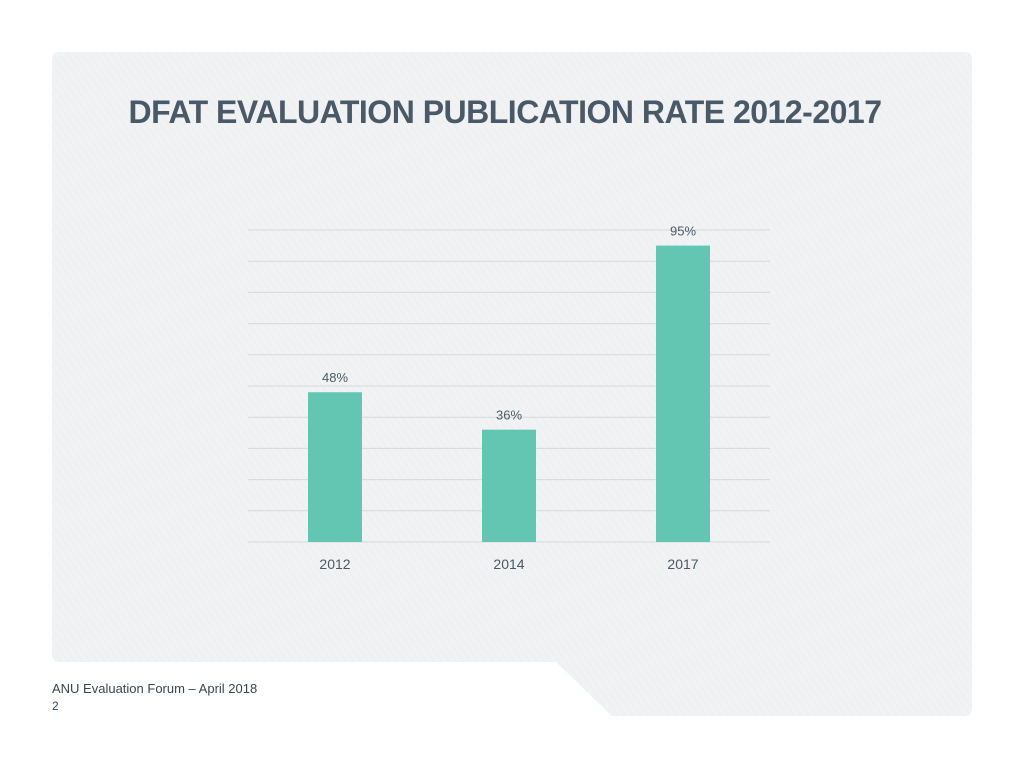 Image resolution: width=1024 pixels, height=768 pixels. I want to click on data-label-2012: 48%, so click(335, 377).